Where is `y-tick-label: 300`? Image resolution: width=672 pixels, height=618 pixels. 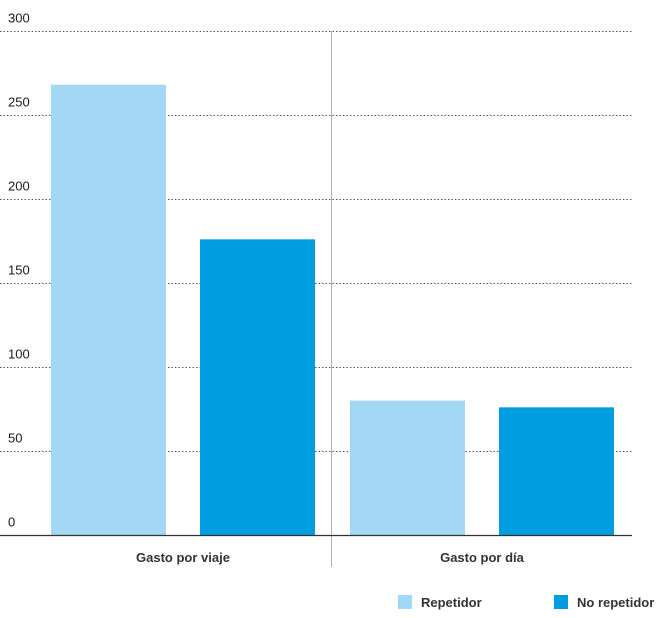 y-tick-label: 300 is located at coordinates (19, 18).